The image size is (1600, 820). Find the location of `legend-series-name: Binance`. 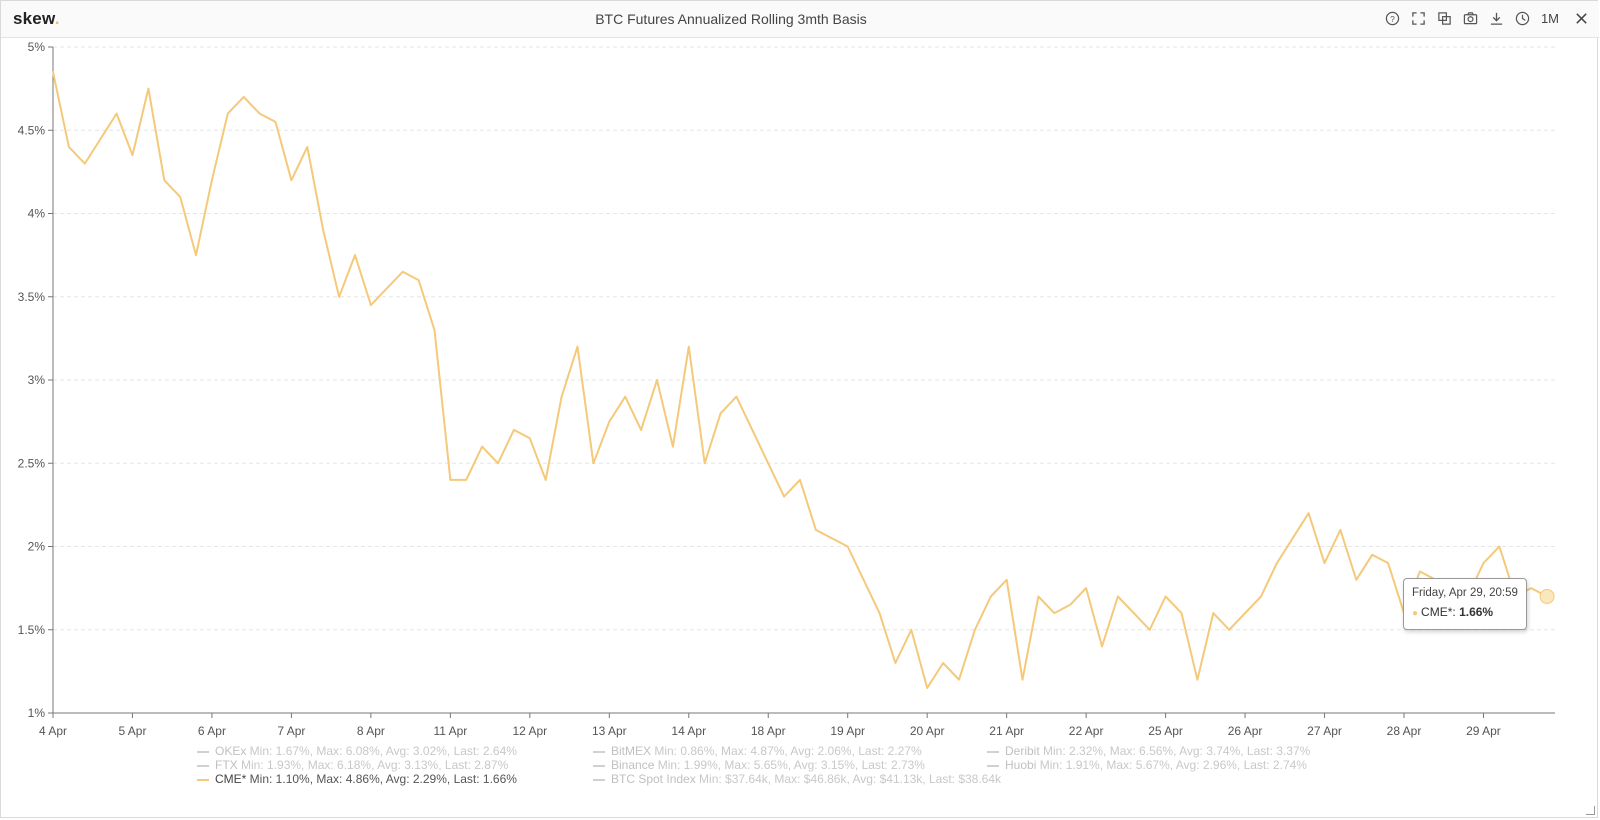

legend-series-name: Binance is located at coordinates (633, 765).